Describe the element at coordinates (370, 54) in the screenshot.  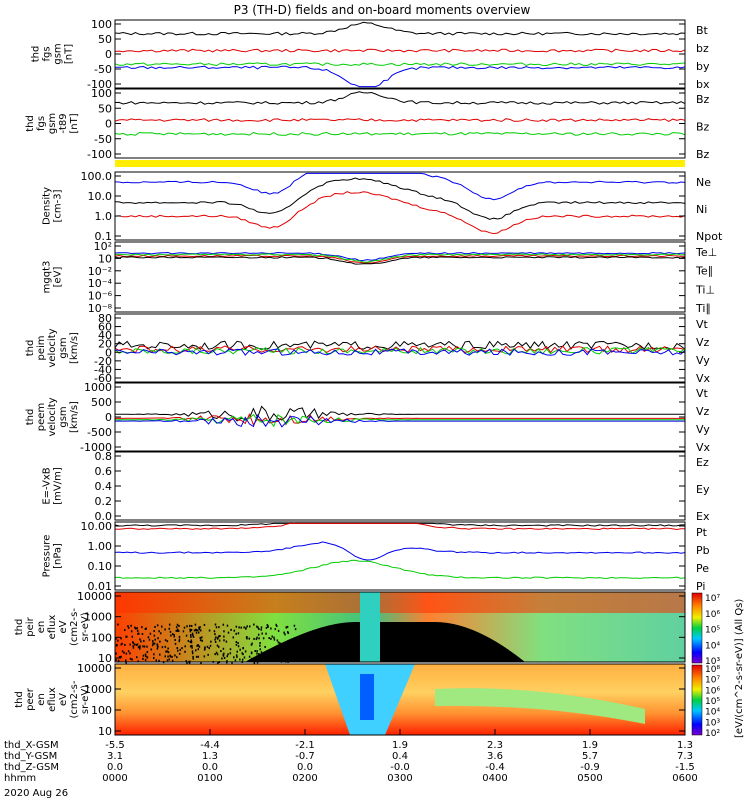
I see `panel-fgs_gsm: 100 50 0 -50 -100 thd fgs gsm [nT] Bt bz by bx` at that location.